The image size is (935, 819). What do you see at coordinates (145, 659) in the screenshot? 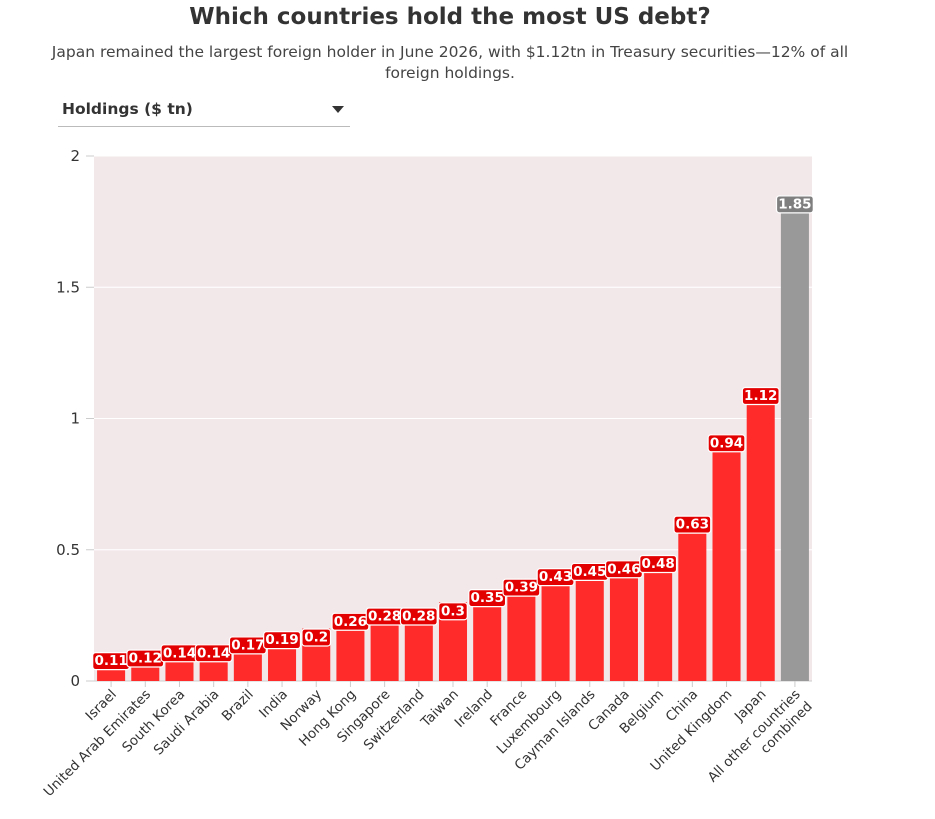
I see `data-label: 0.12` at bounding box center [145, 659].